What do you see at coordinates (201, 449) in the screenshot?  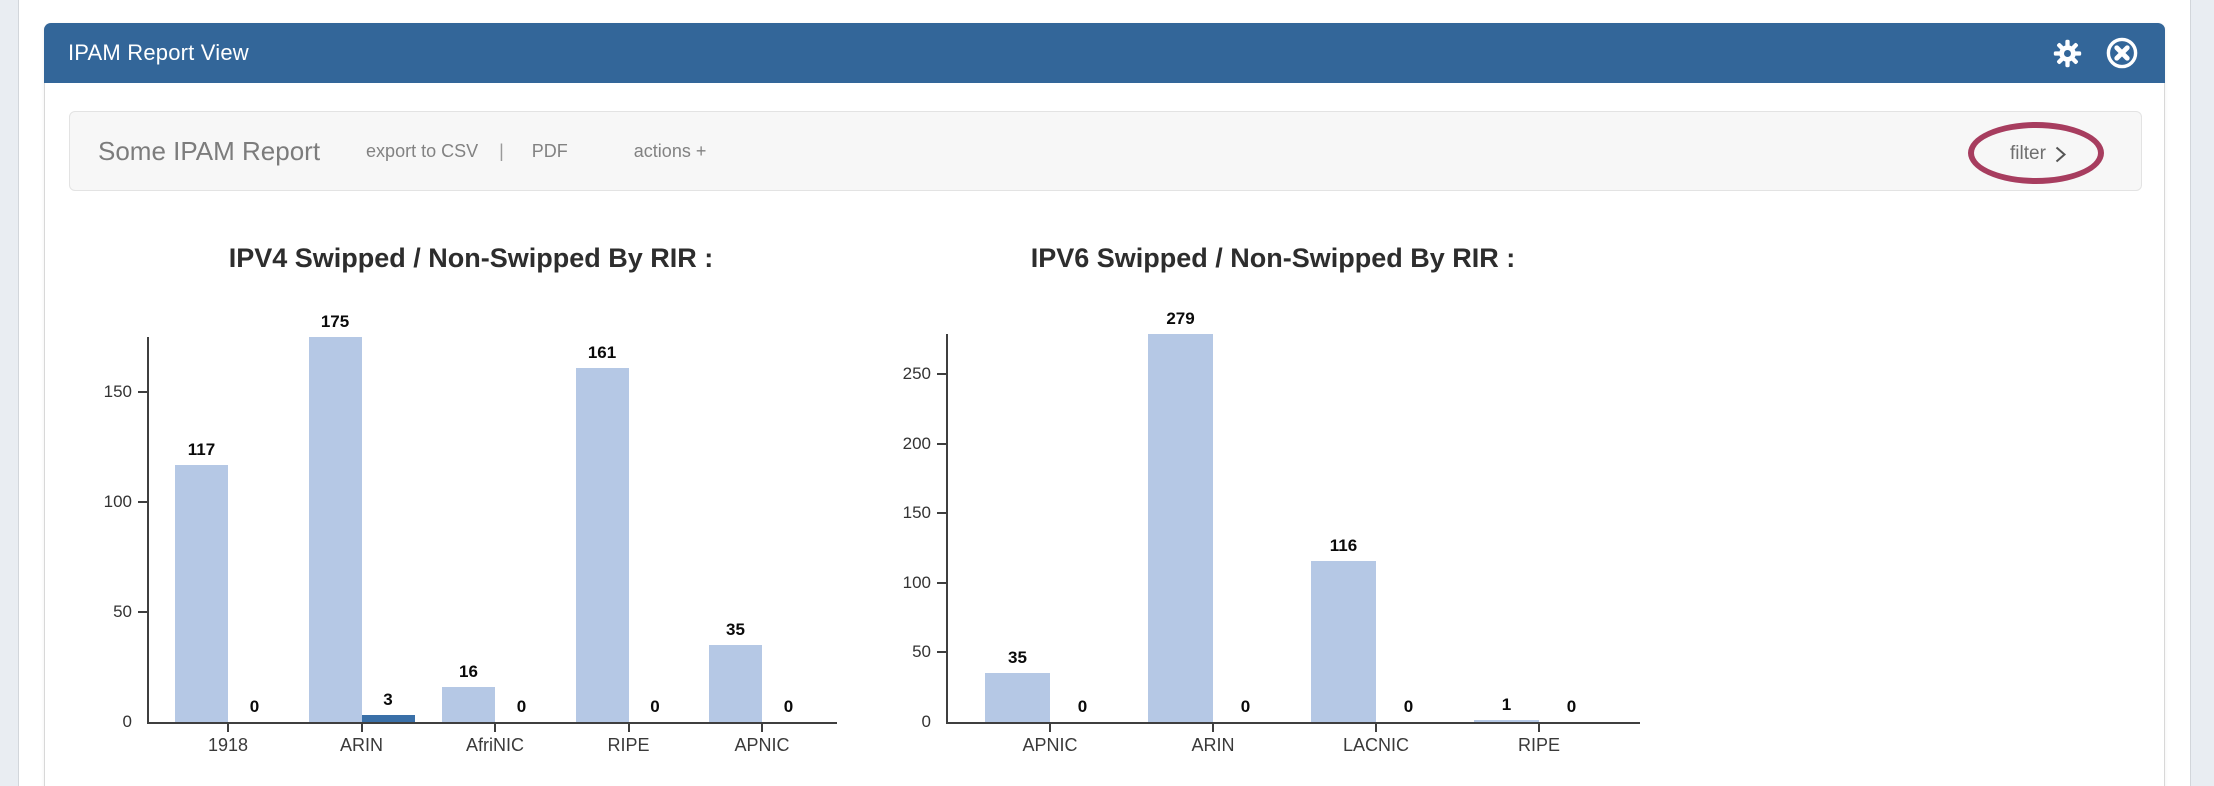 I see `bar-value-label: 117` at bounding box center [201, 449].